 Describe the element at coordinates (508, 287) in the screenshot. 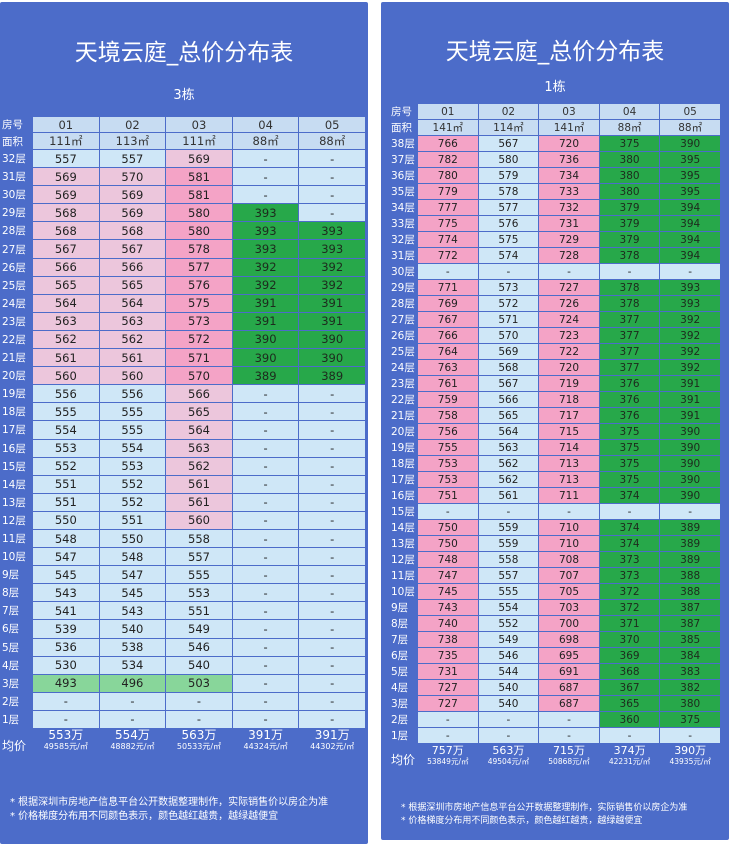

I see `price-cell: 573` at that location.